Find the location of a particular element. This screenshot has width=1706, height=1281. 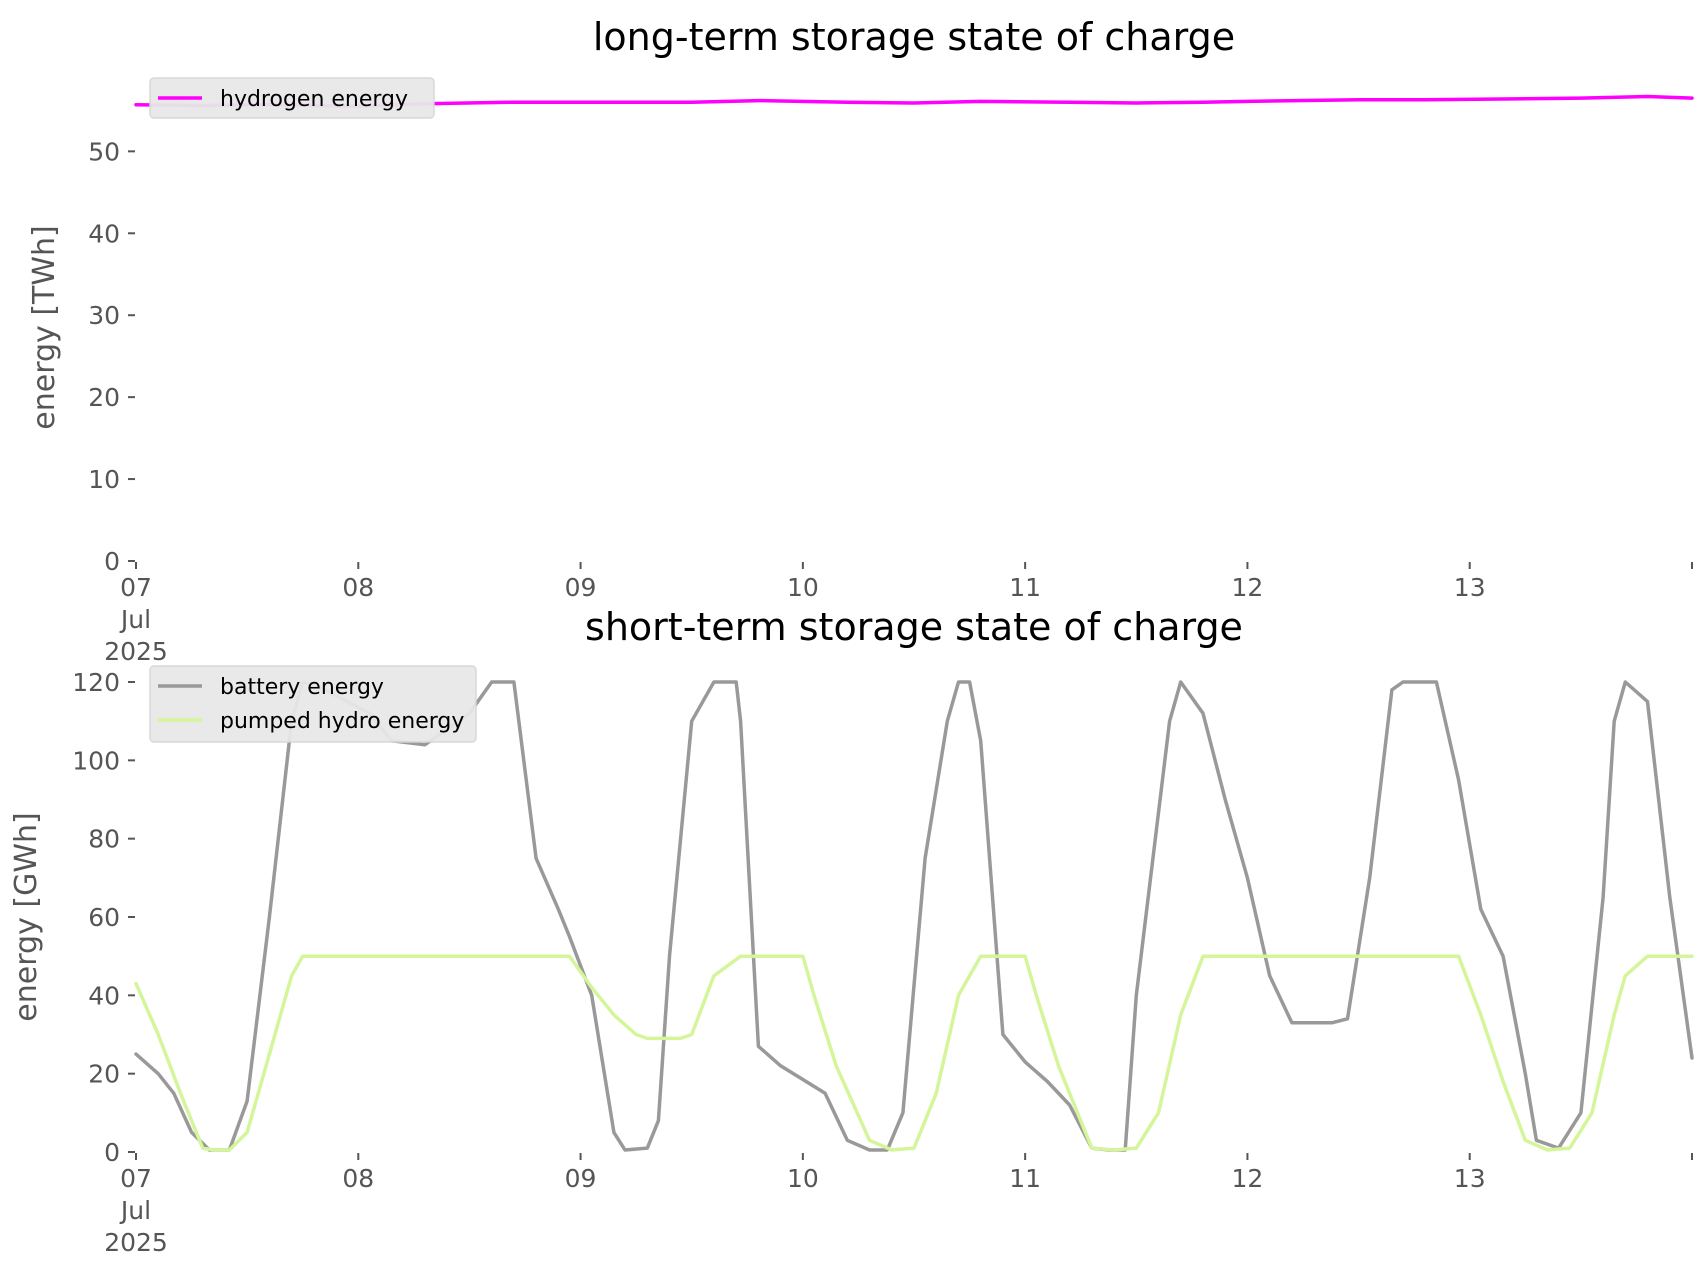

y-axis-label: energy [TWh] is located at coordinates (44, 327).